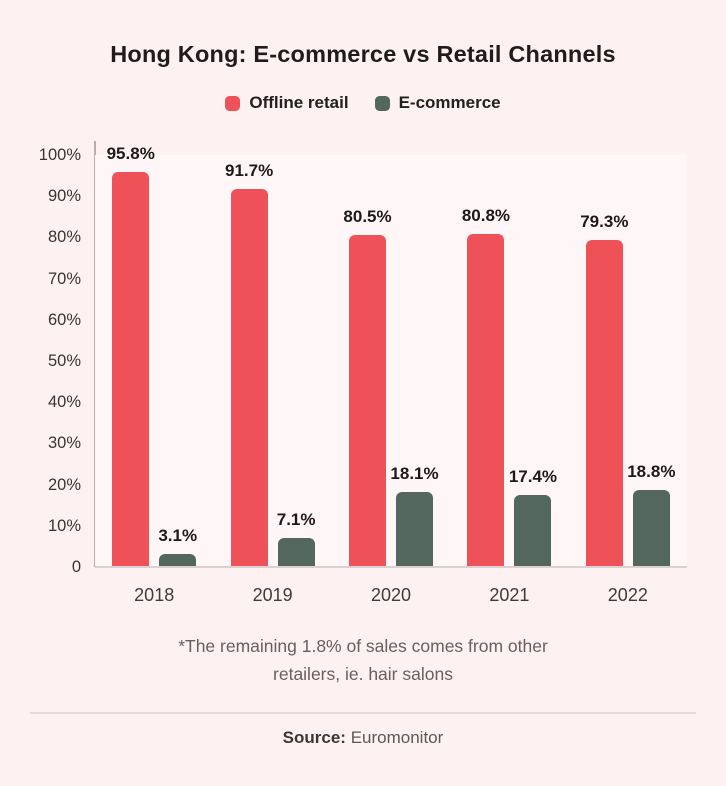 The image size is (726, 786). What do you see at coordinates (368, 401) in the screenshot?
I see `bar-offline-retail-2020` at bounding box center [368, 401].